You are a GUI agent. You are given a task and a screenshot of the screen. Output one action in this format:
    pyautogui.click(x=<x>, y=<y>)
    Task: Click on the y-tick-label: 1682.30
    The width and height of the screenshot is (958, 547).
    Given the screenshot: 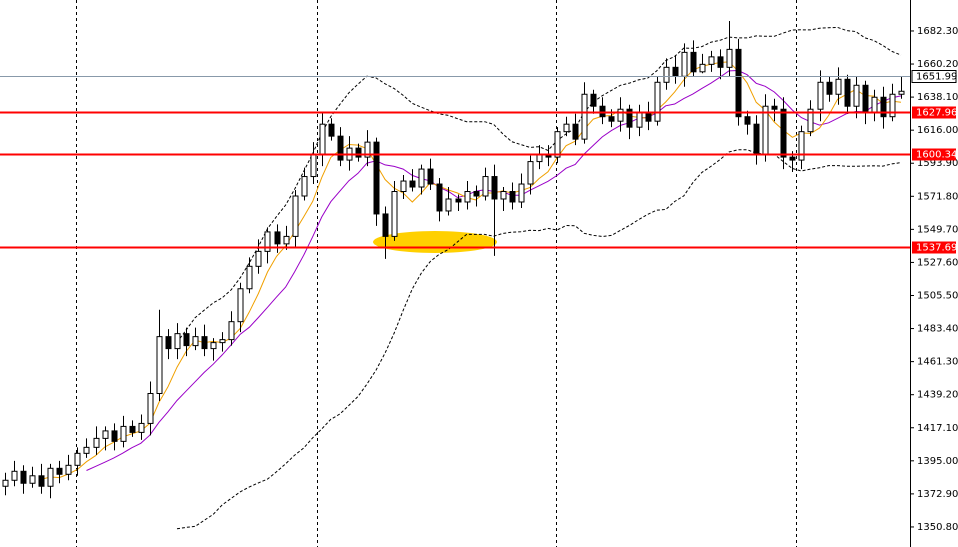 What is the action you would take?
    pyautogui.click(x=937, y=31)
    